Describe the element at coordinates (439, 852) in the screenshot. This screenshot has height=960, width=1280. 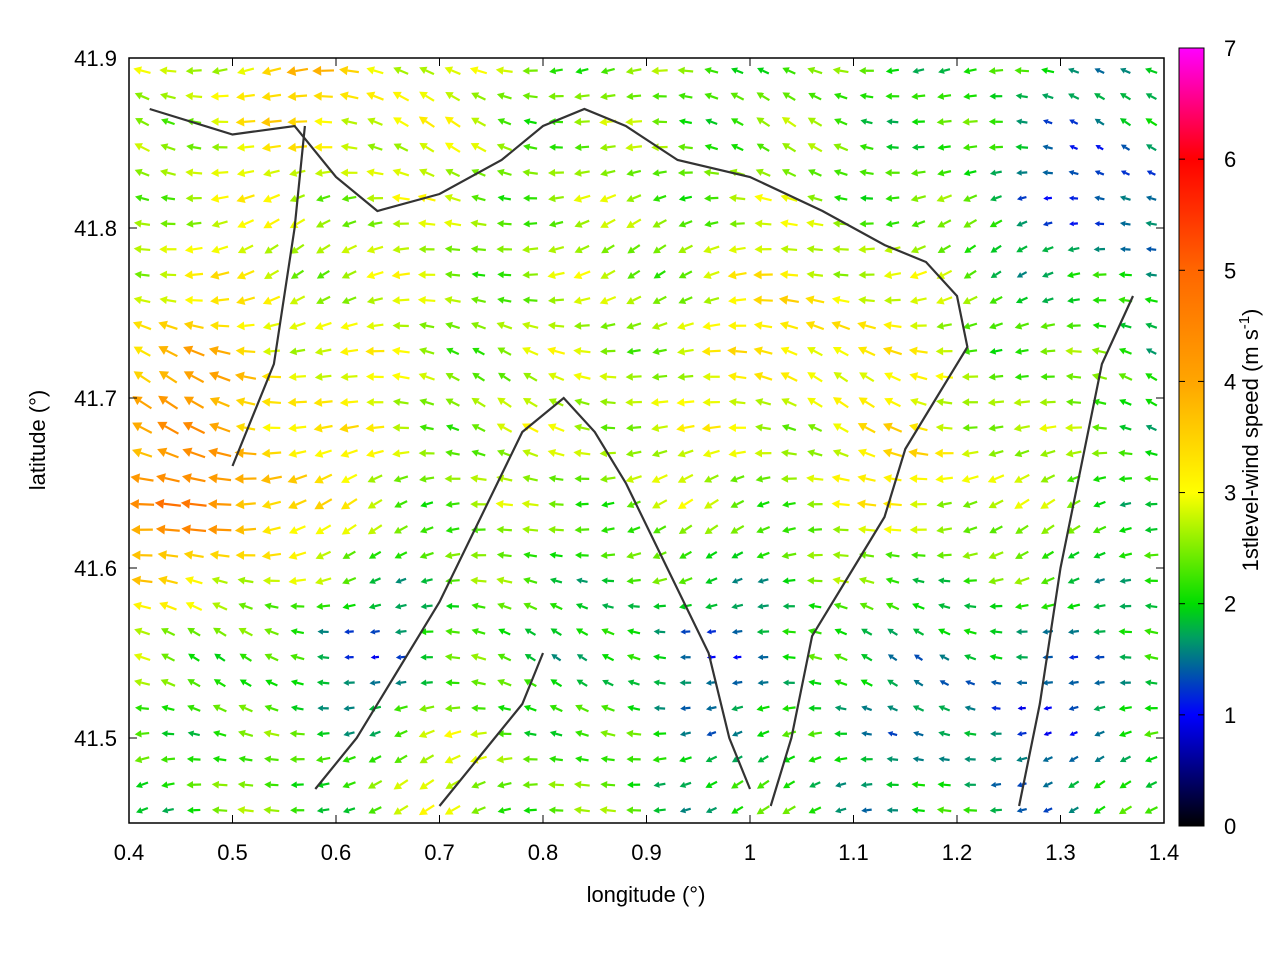
I see `x-tick-label: 0.7` at that location.